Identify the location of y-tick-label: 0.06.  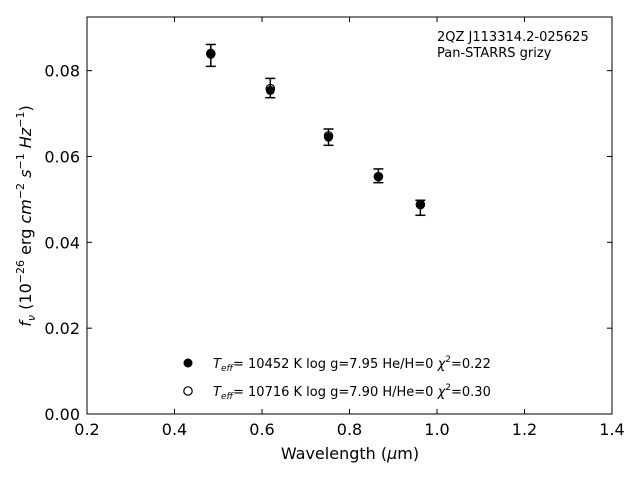
(62, 156).